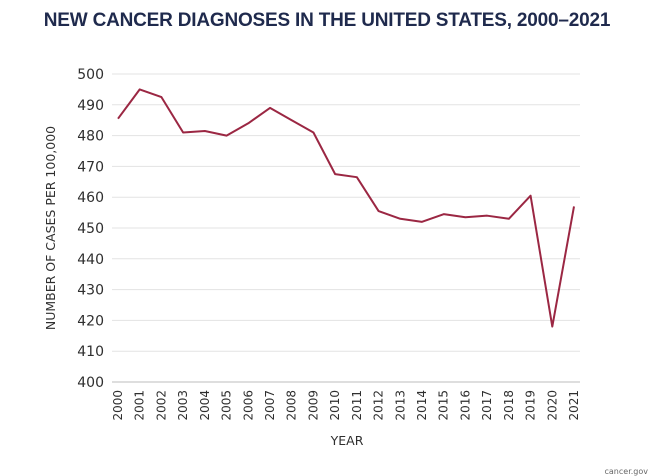 This screenshot has height=476, width=654. Describe the element at coordinates (90, 321) in the screenshot. I see `y-tick-label: 420` at that location.